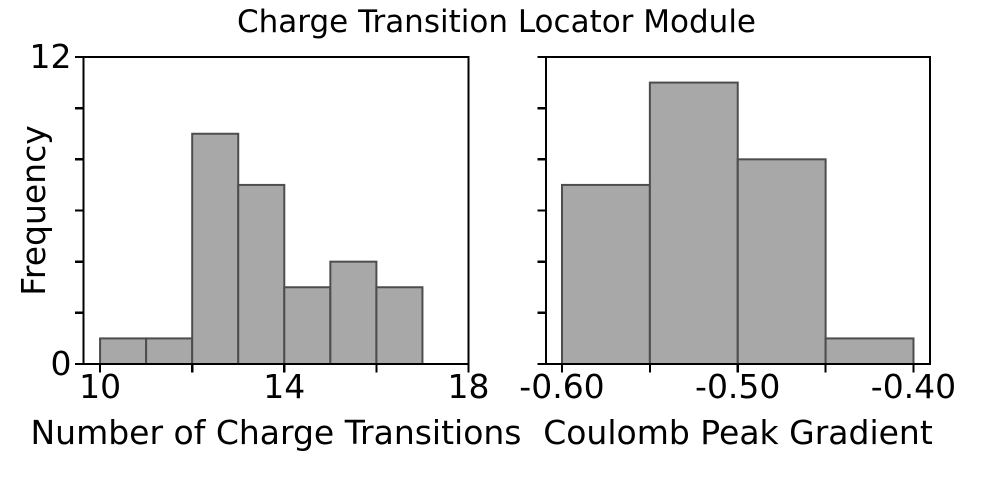  What do you see at coordinates (275, 432) in the screenshot?
I see `x-axis-label: Number of Charge Transitions` at bounding box center [275, 432].